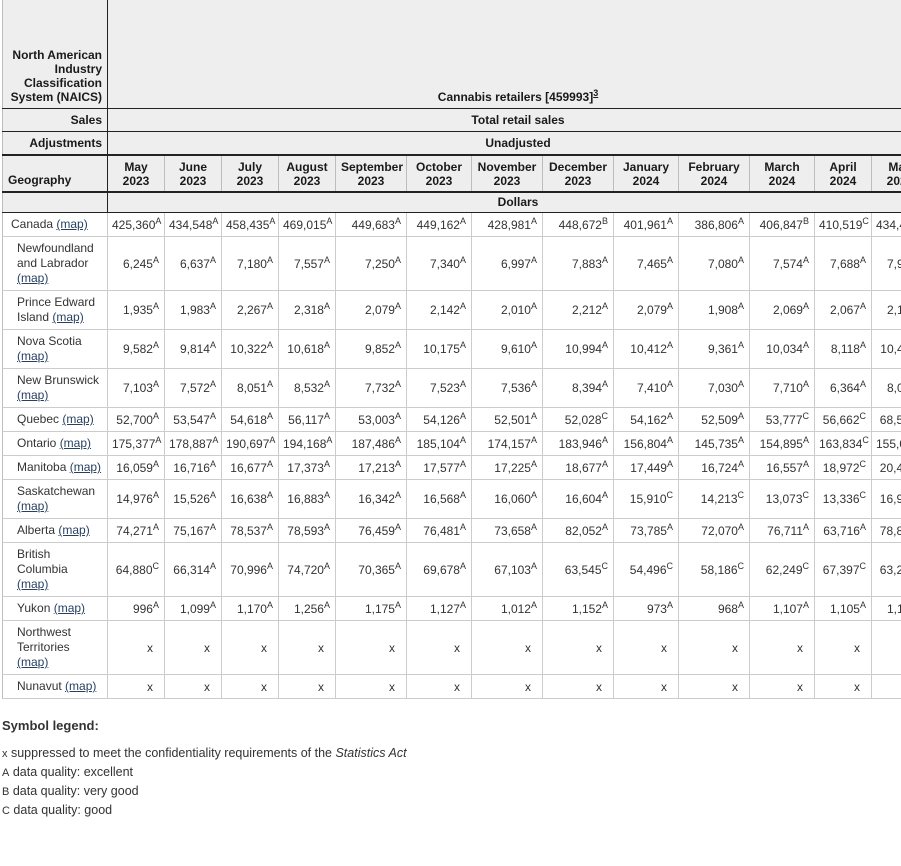 The height and width of the screenshot is (866, 901). What do you see at coordinates (371, 224) in the screenshot?
I see `data-cell: 449,683A` at bounding box center [371, 224].